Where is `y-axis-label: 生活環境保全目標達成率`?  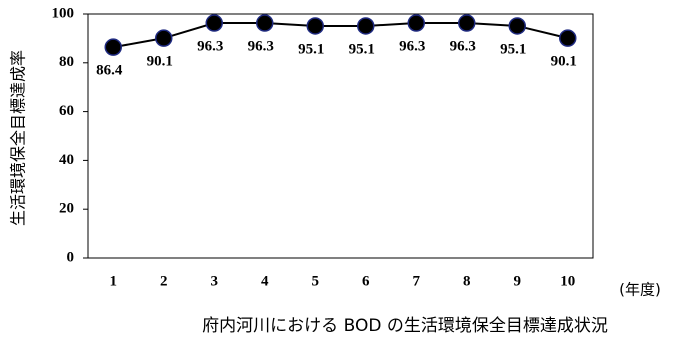 y-axis-label: 生活環境保全目標達成率 is located at coordinates (18, 138).